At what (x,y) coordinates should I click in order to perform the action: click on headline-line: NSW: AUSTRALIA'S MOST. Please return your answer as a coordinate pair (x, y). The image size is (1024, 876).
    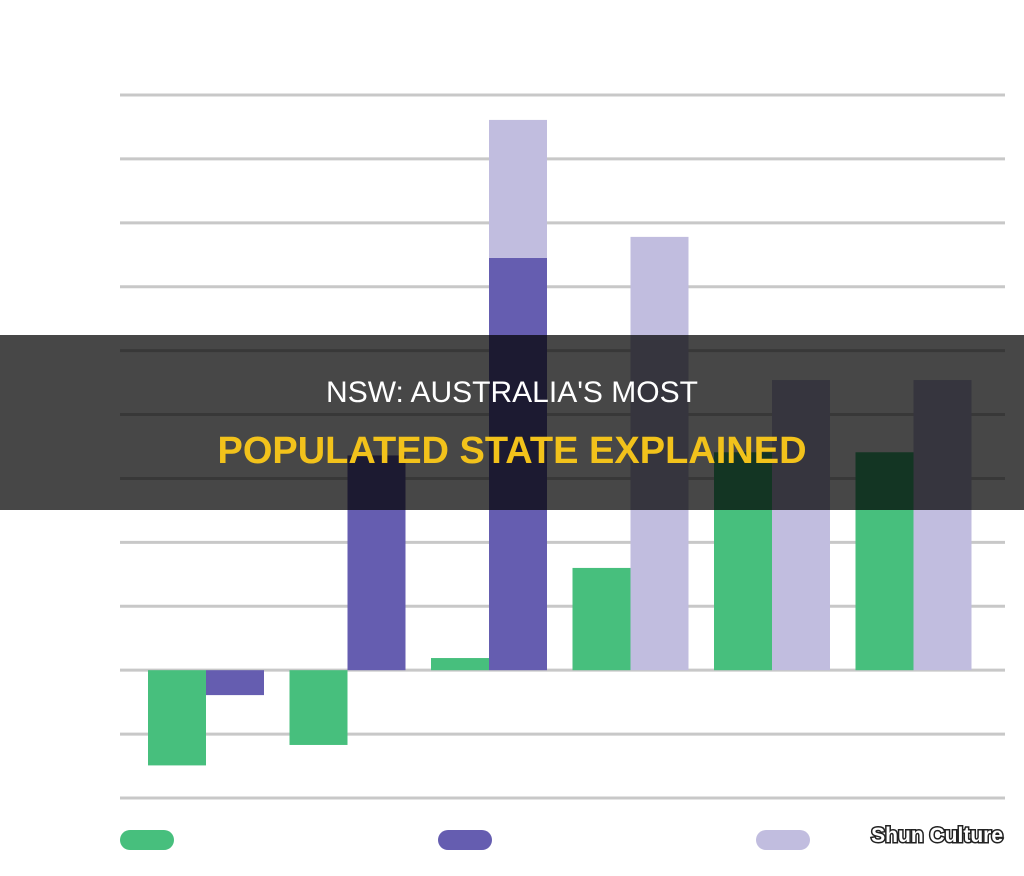
    Looking at the image, I should click on (512, 392).